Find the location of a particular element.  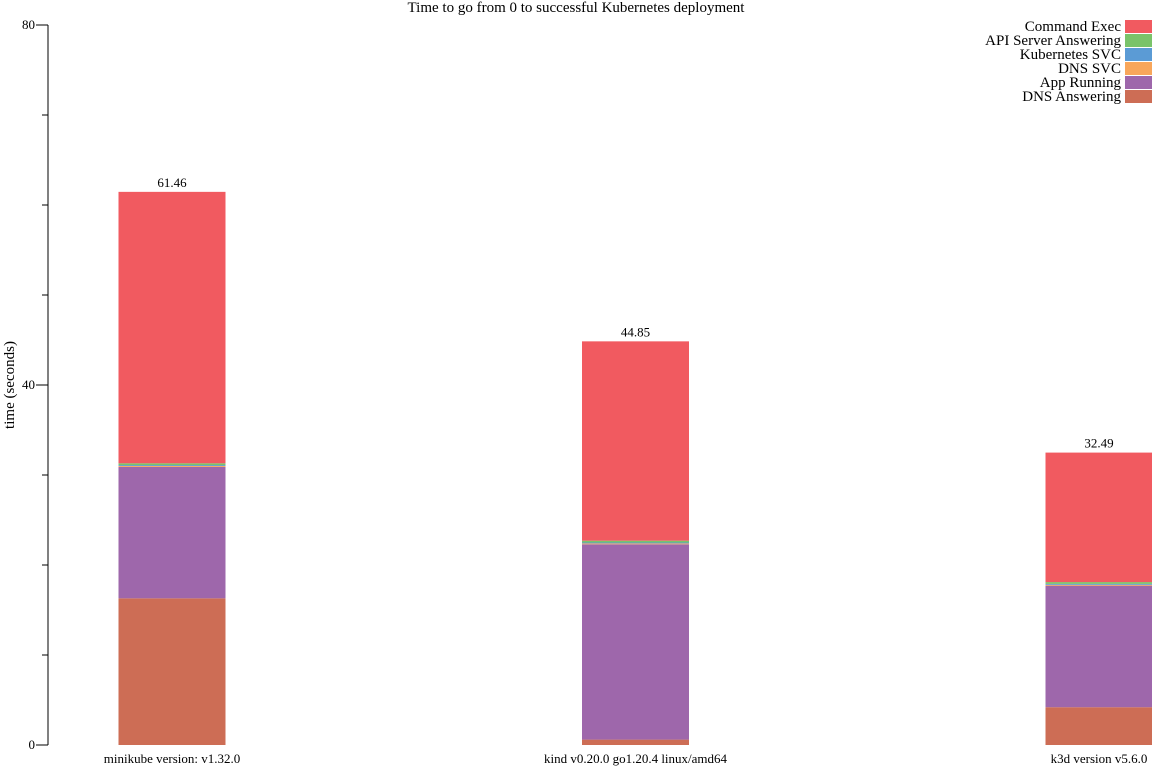

y-tick-label: 0 is located at coordinates (32, 744).